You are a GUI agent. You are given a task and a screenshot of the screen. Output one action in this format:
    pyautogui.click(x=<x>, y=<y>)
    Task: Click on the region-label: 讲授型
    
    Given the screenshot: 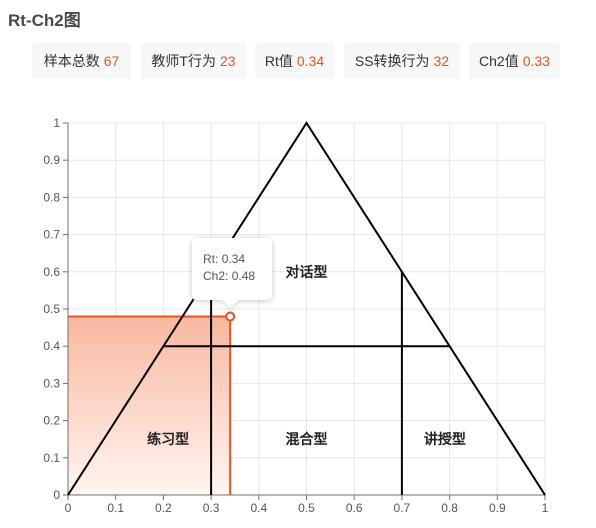 What is the action you would take?
    pyautogui.click(x=445, y=439)
    